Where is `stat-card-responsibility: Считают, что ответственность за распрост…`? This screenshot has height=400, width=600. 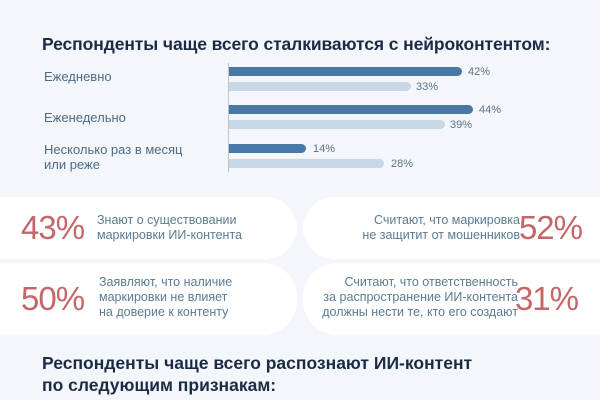
stat-card-responsibility: Считают, что ответственность за распрост… is located at coordinates (451, 299).